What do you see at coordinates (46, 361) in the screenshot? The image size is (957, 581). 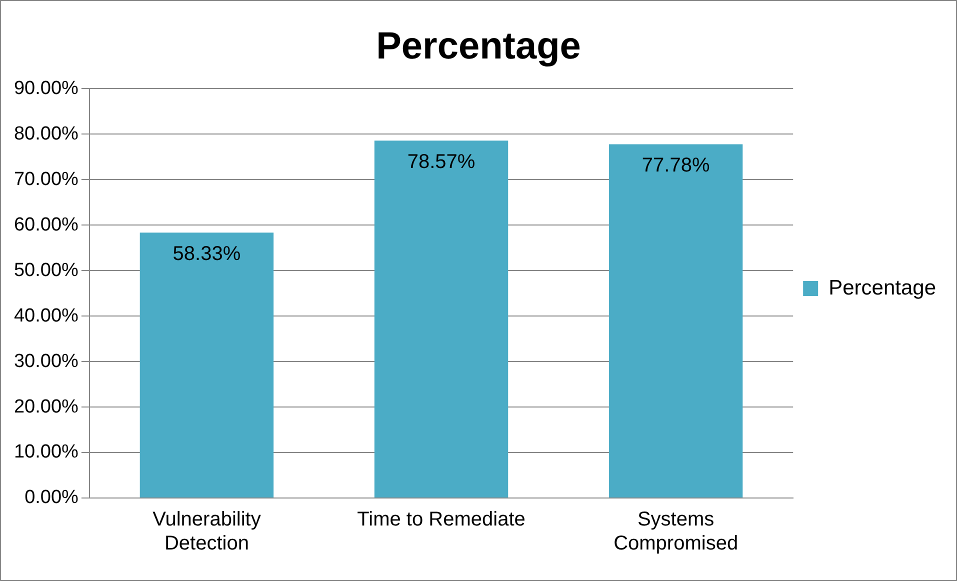 I see `y-tick-label: 30.00%` at bounding box center [46, 361].